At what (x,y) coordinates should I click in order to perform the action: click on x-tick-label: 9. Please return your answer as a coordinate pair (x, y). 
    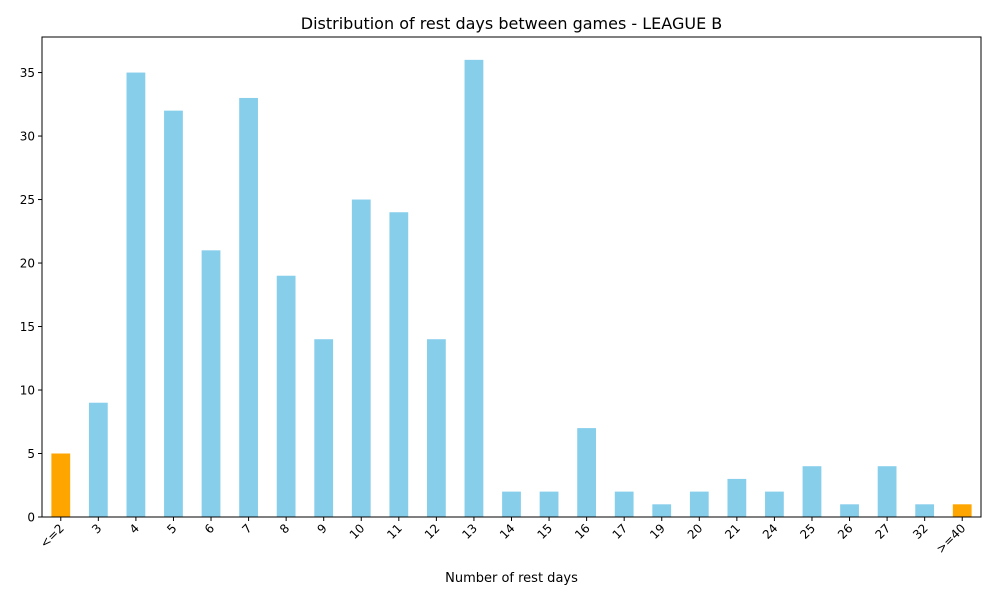
    Looking at the image, I should click on (322, 528).